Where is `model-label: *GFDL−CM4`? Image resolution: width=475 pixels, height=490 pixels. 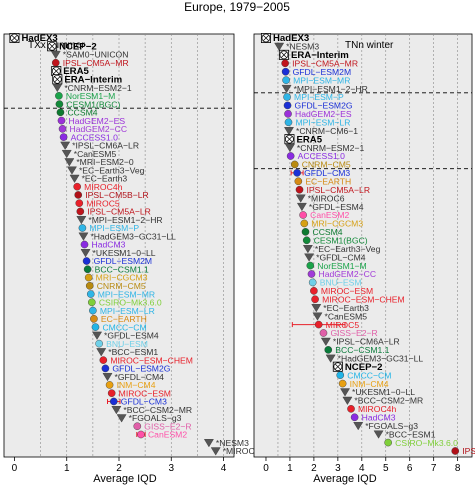 model-label: *GFDL−CM4 is located at coordinates (341, 257).